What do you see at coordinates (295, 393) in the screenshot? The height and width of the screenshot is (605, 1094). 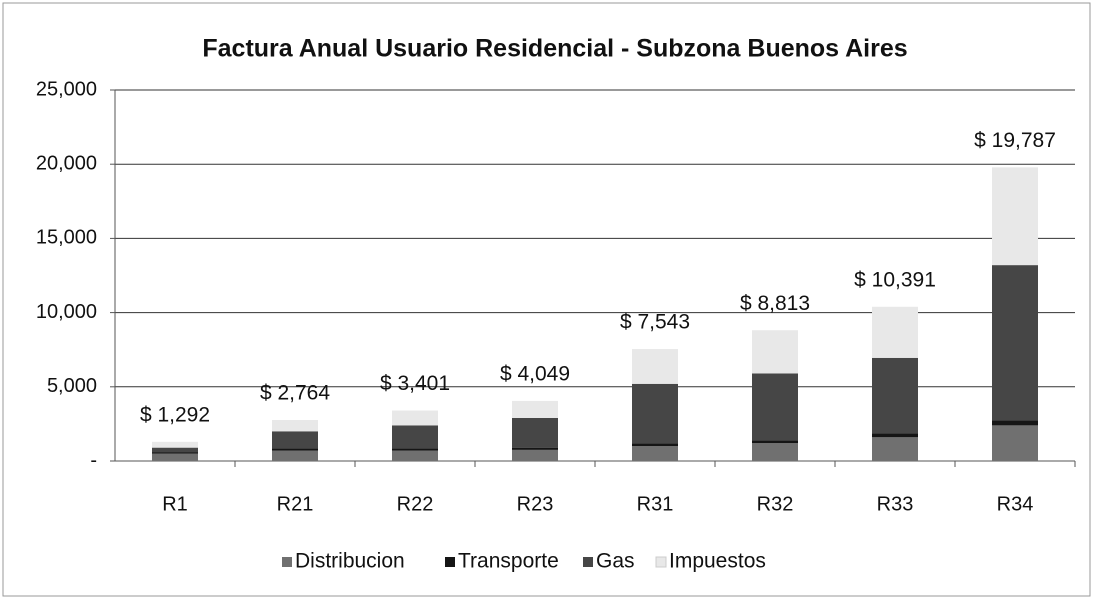 I see `total-label: $ 2,764` at bounding box center [295, 393].